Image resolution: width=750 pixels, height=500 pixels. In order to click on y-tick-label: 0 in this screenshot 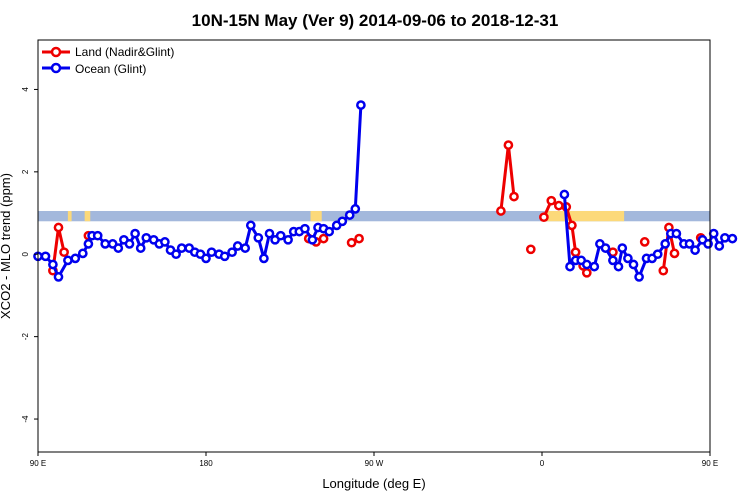, I will do `click(25, 253)`.